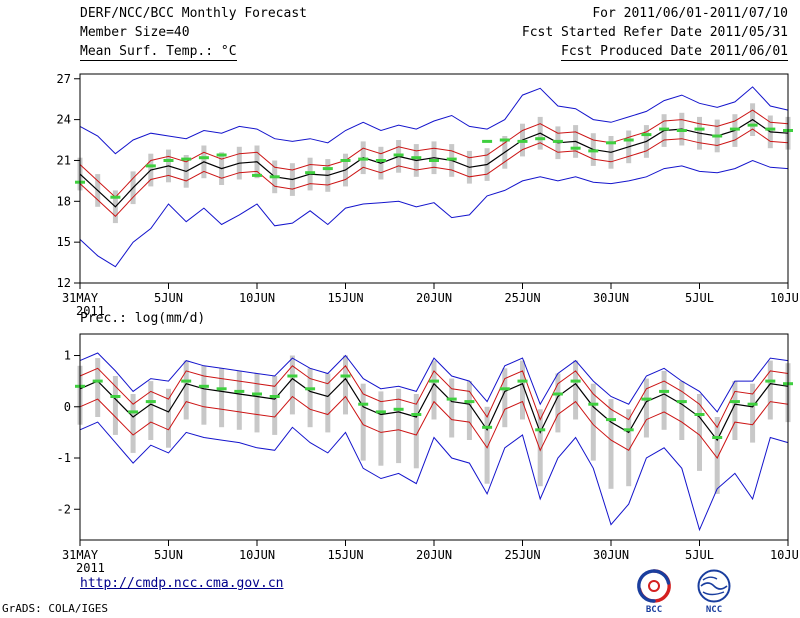 This screenshot has height=618, width=800. Describe the element at coordinates (143, 318) in the screenshot. I see `precip-chart-title: Prec.: log(mm/d)` at that location.